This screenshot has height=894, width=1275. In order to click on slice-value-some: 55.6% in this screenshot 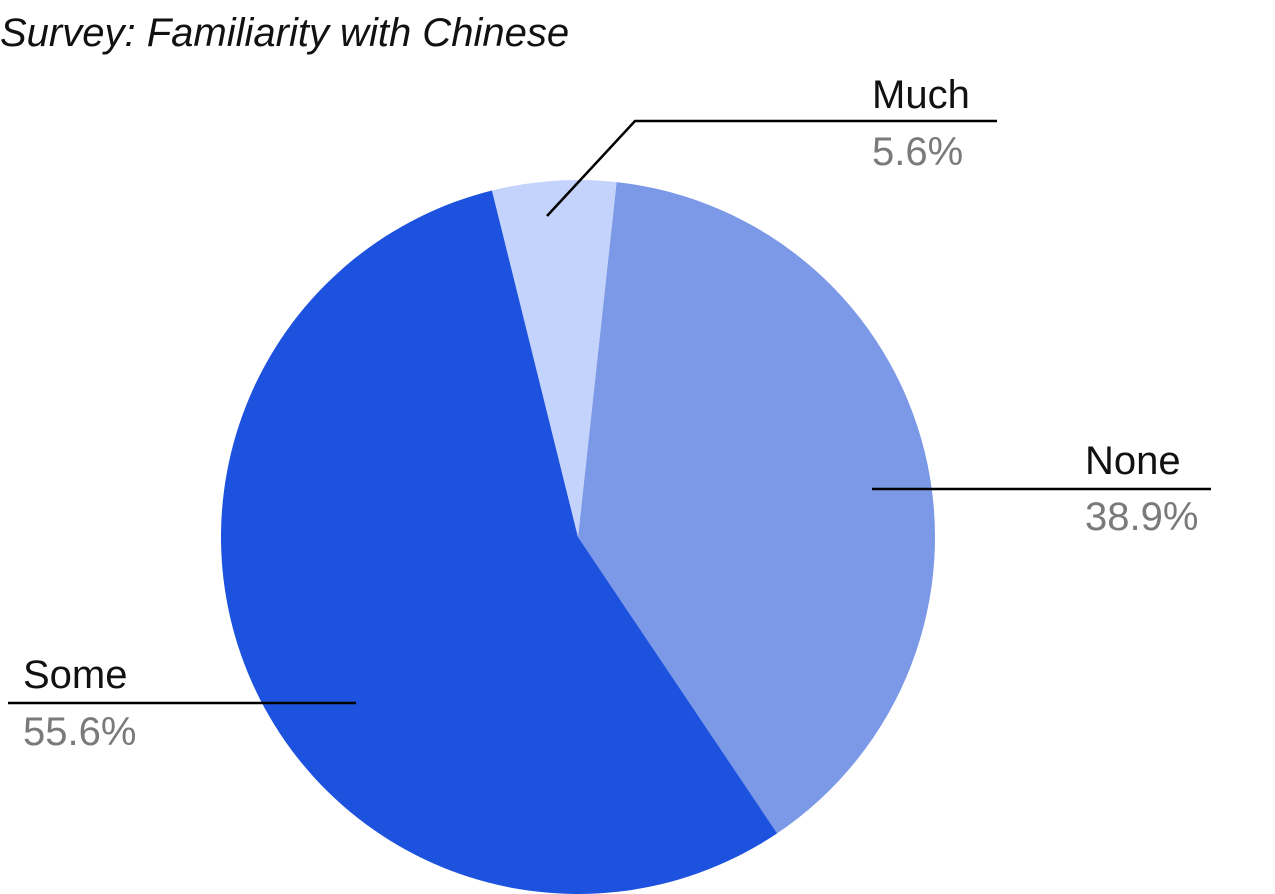, I will do `click(79, 732)`.